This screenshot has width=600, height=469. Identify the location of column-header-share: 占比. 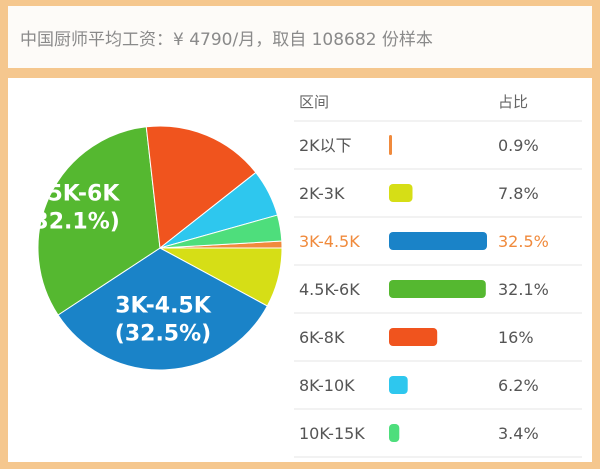
(513, 102).